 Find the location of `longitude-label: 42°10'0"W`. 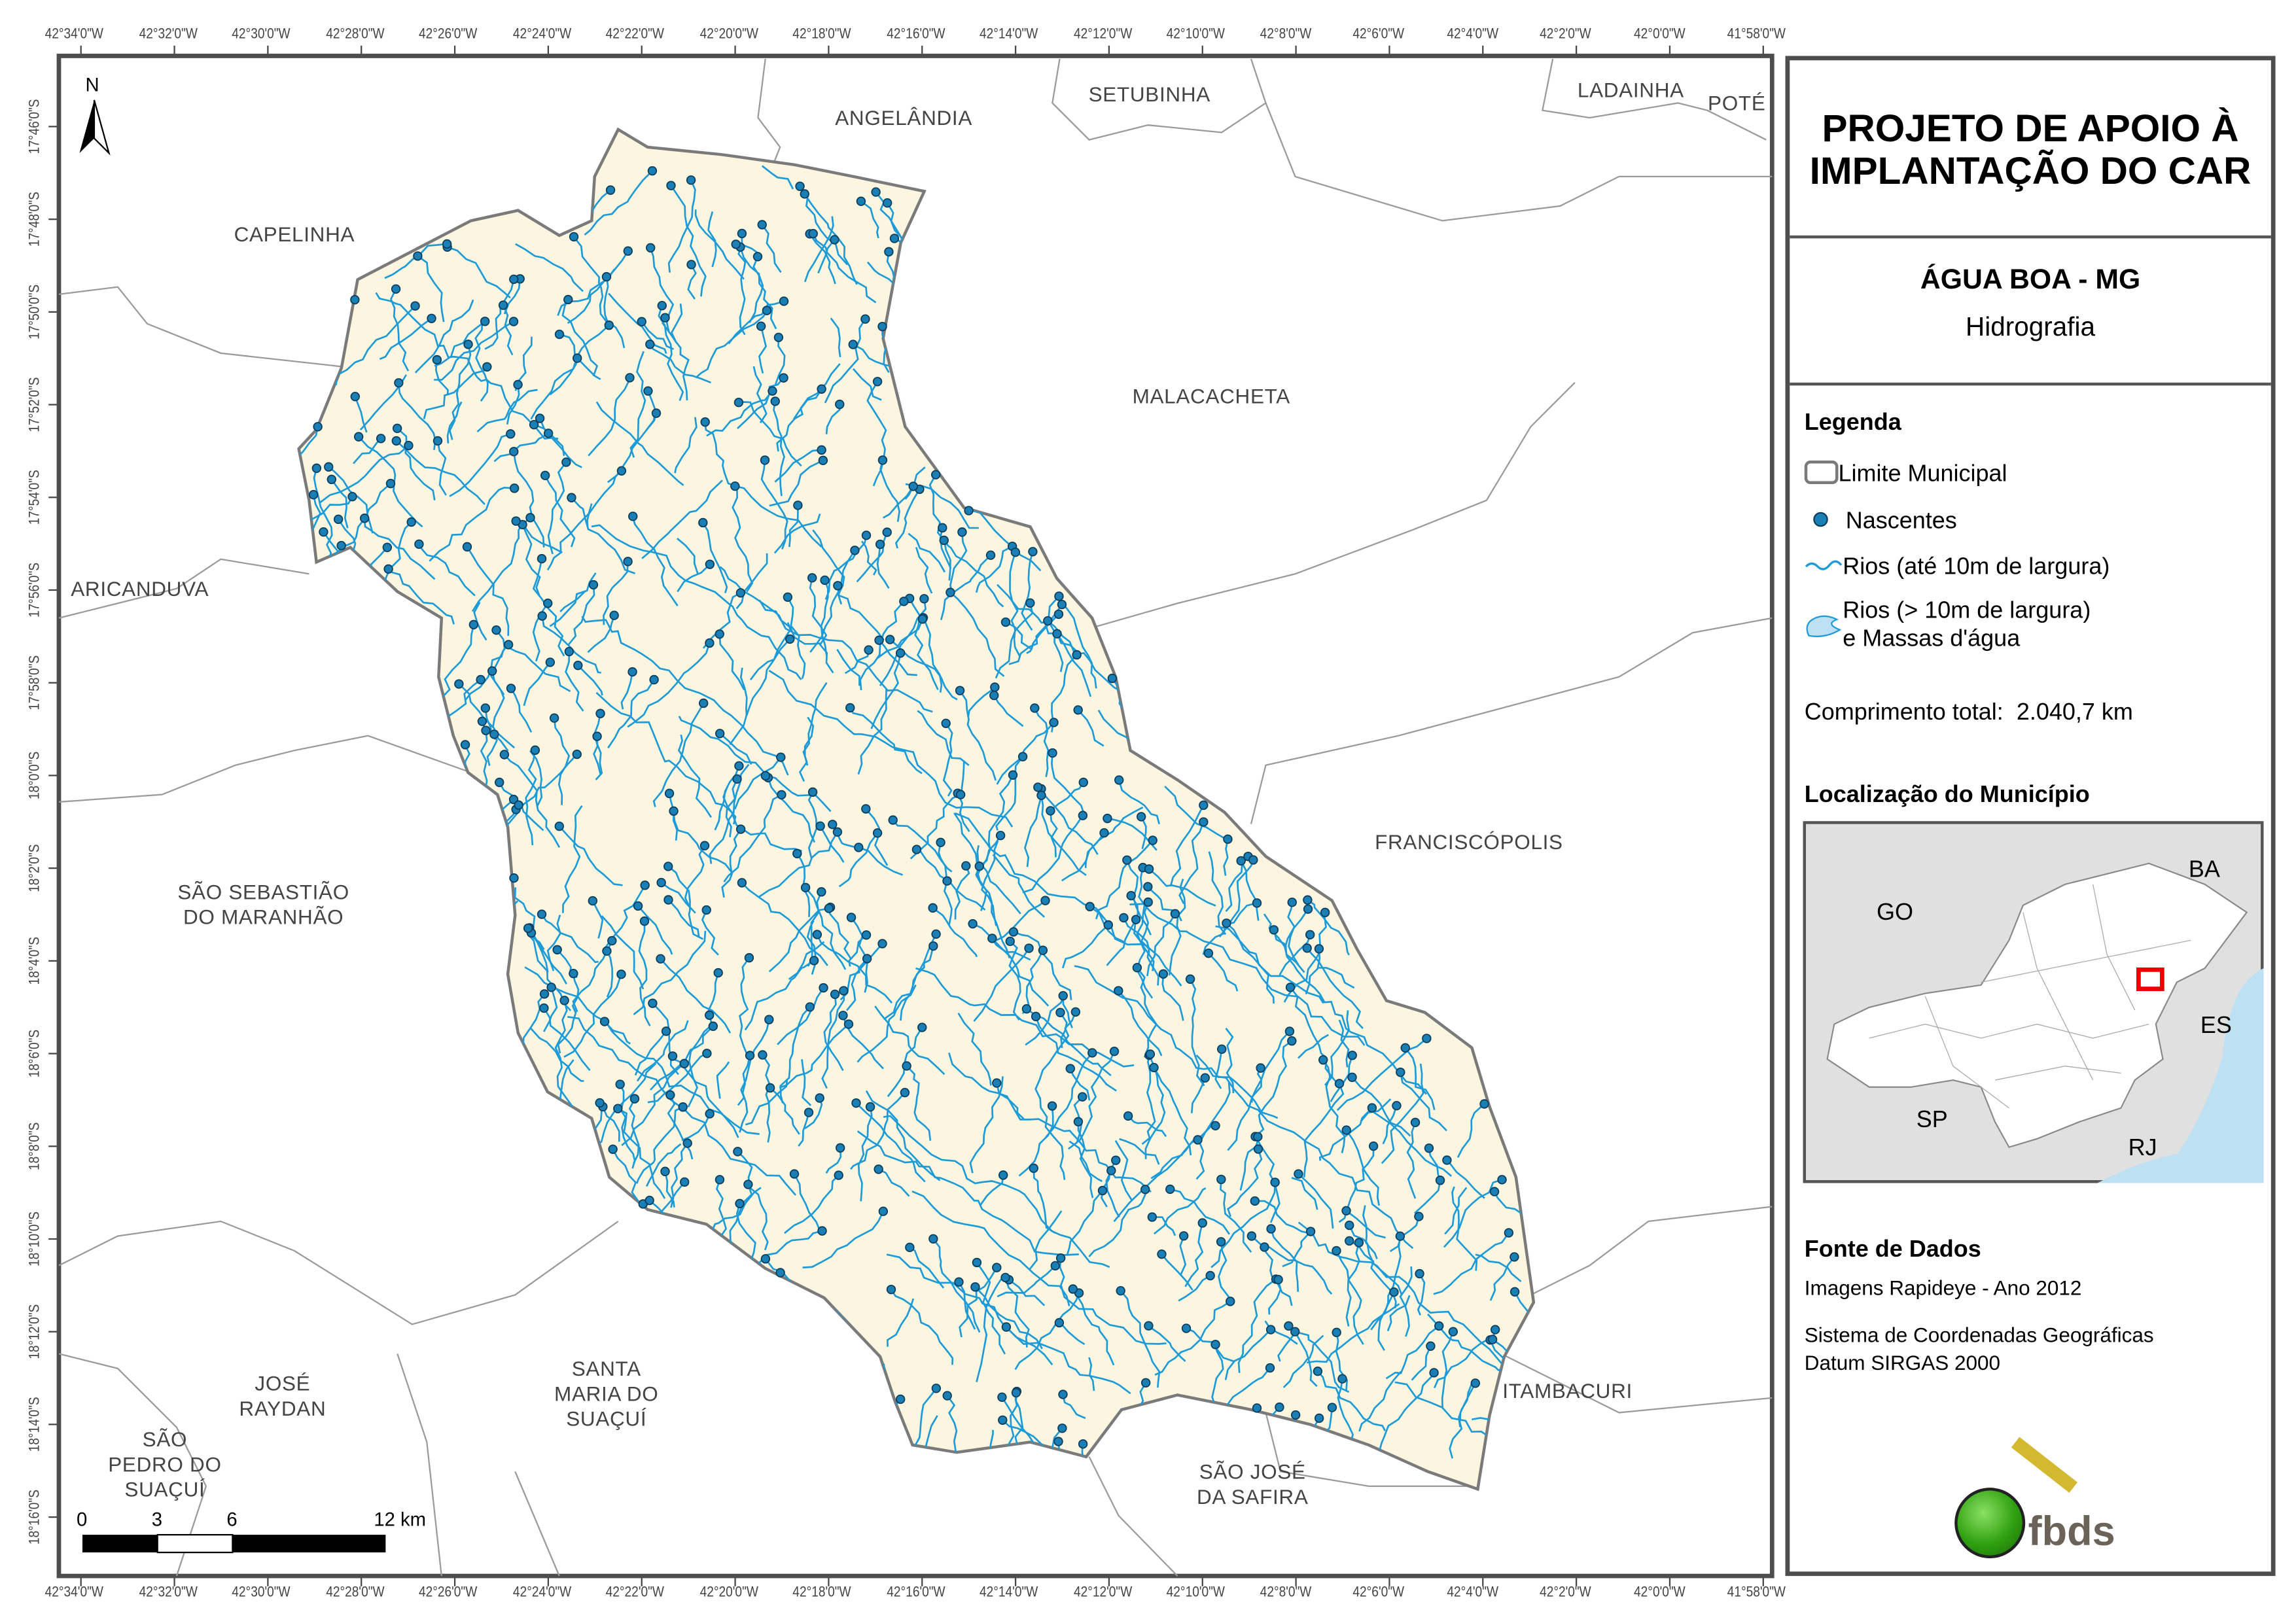

longitude-label: 42°10'0"W is located at coordinates (1195, 1592).